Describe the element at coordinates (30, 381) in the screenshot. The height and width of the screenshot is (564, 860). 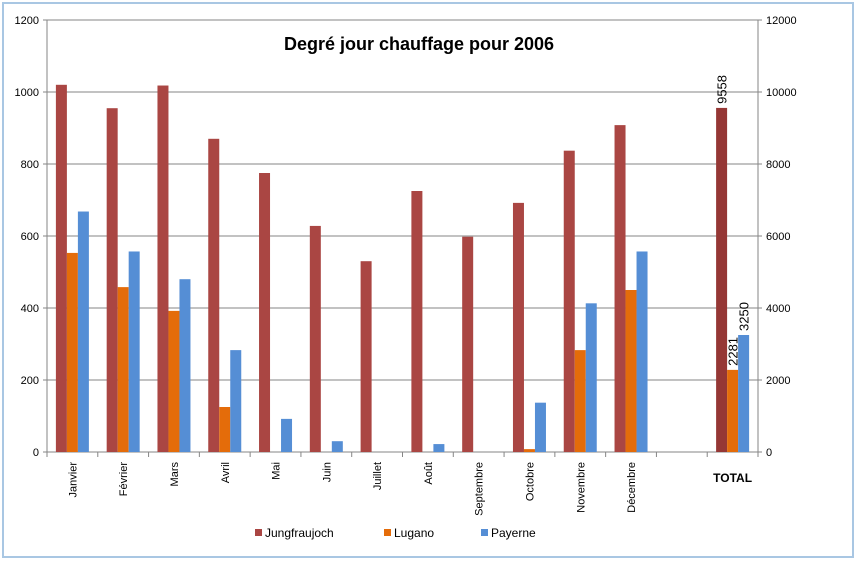
I see `y-tick-label: 200` at that location.